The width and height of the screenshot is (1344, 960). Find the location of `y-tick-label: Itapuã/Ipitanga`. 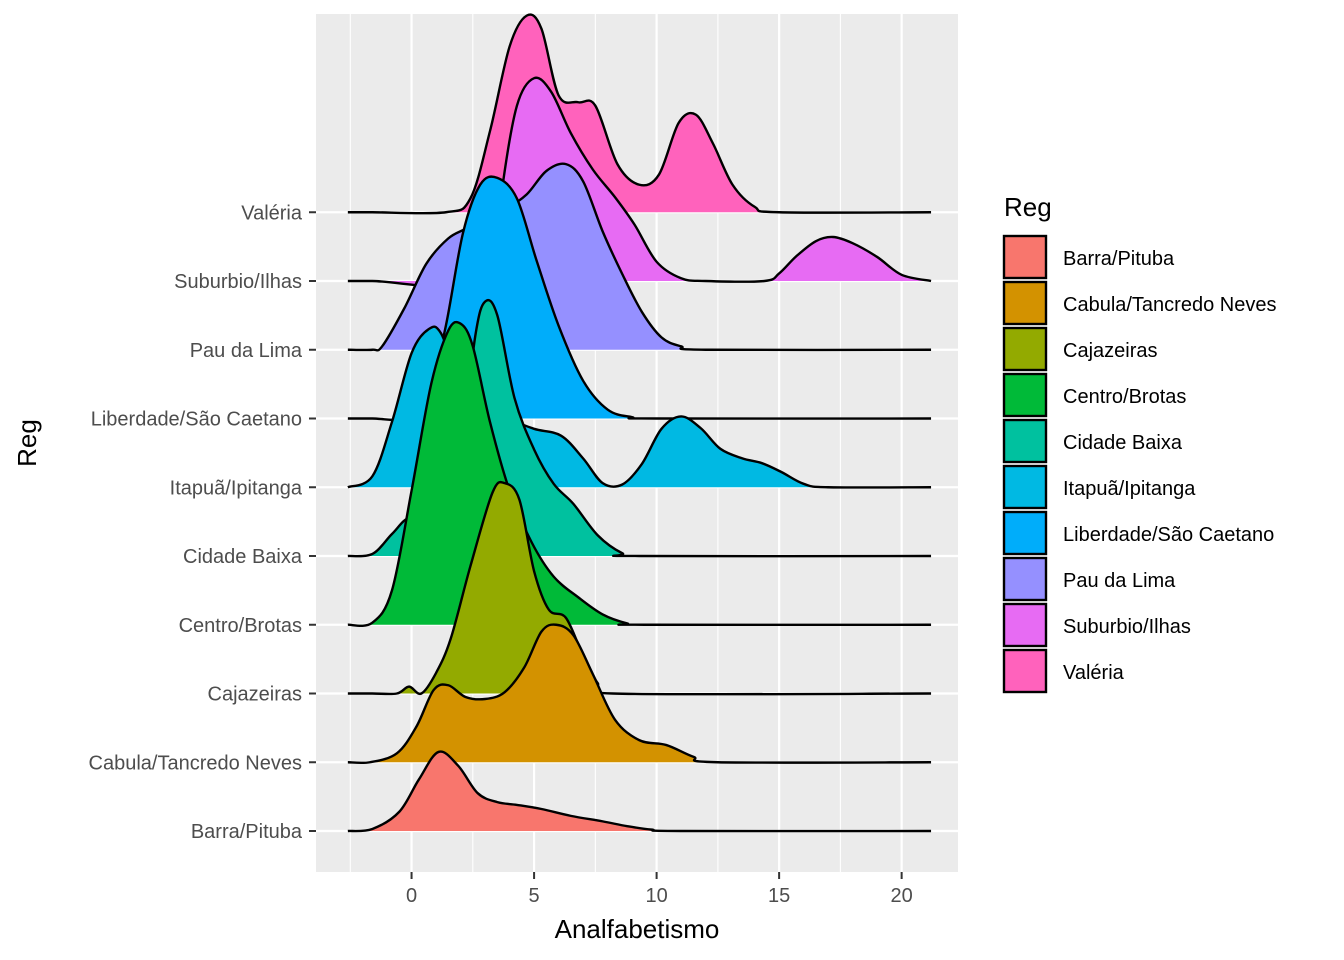

y-tick-label: Itapuã/Ipitanga is located at coordinates (236, 488).